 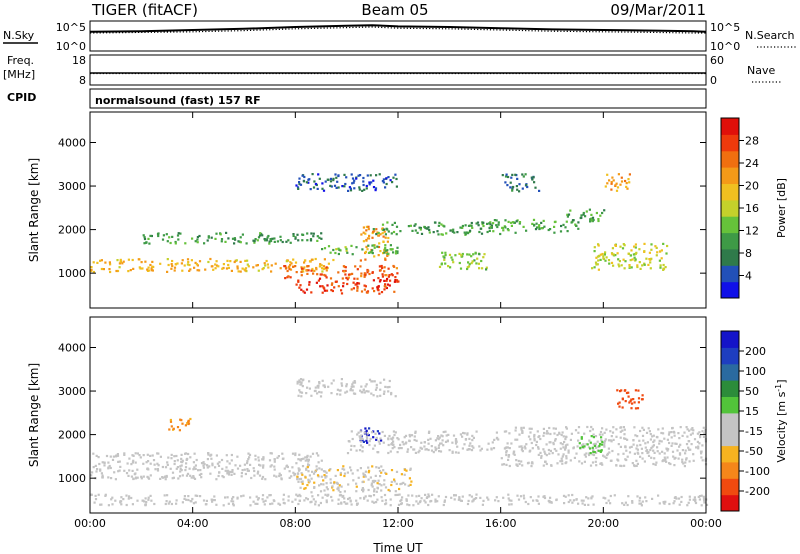 What do you see at coordinates (90, 523) in the screenshot?
I see `velocity-x-tick-label: 00:00` at bounding box center [90, 523].